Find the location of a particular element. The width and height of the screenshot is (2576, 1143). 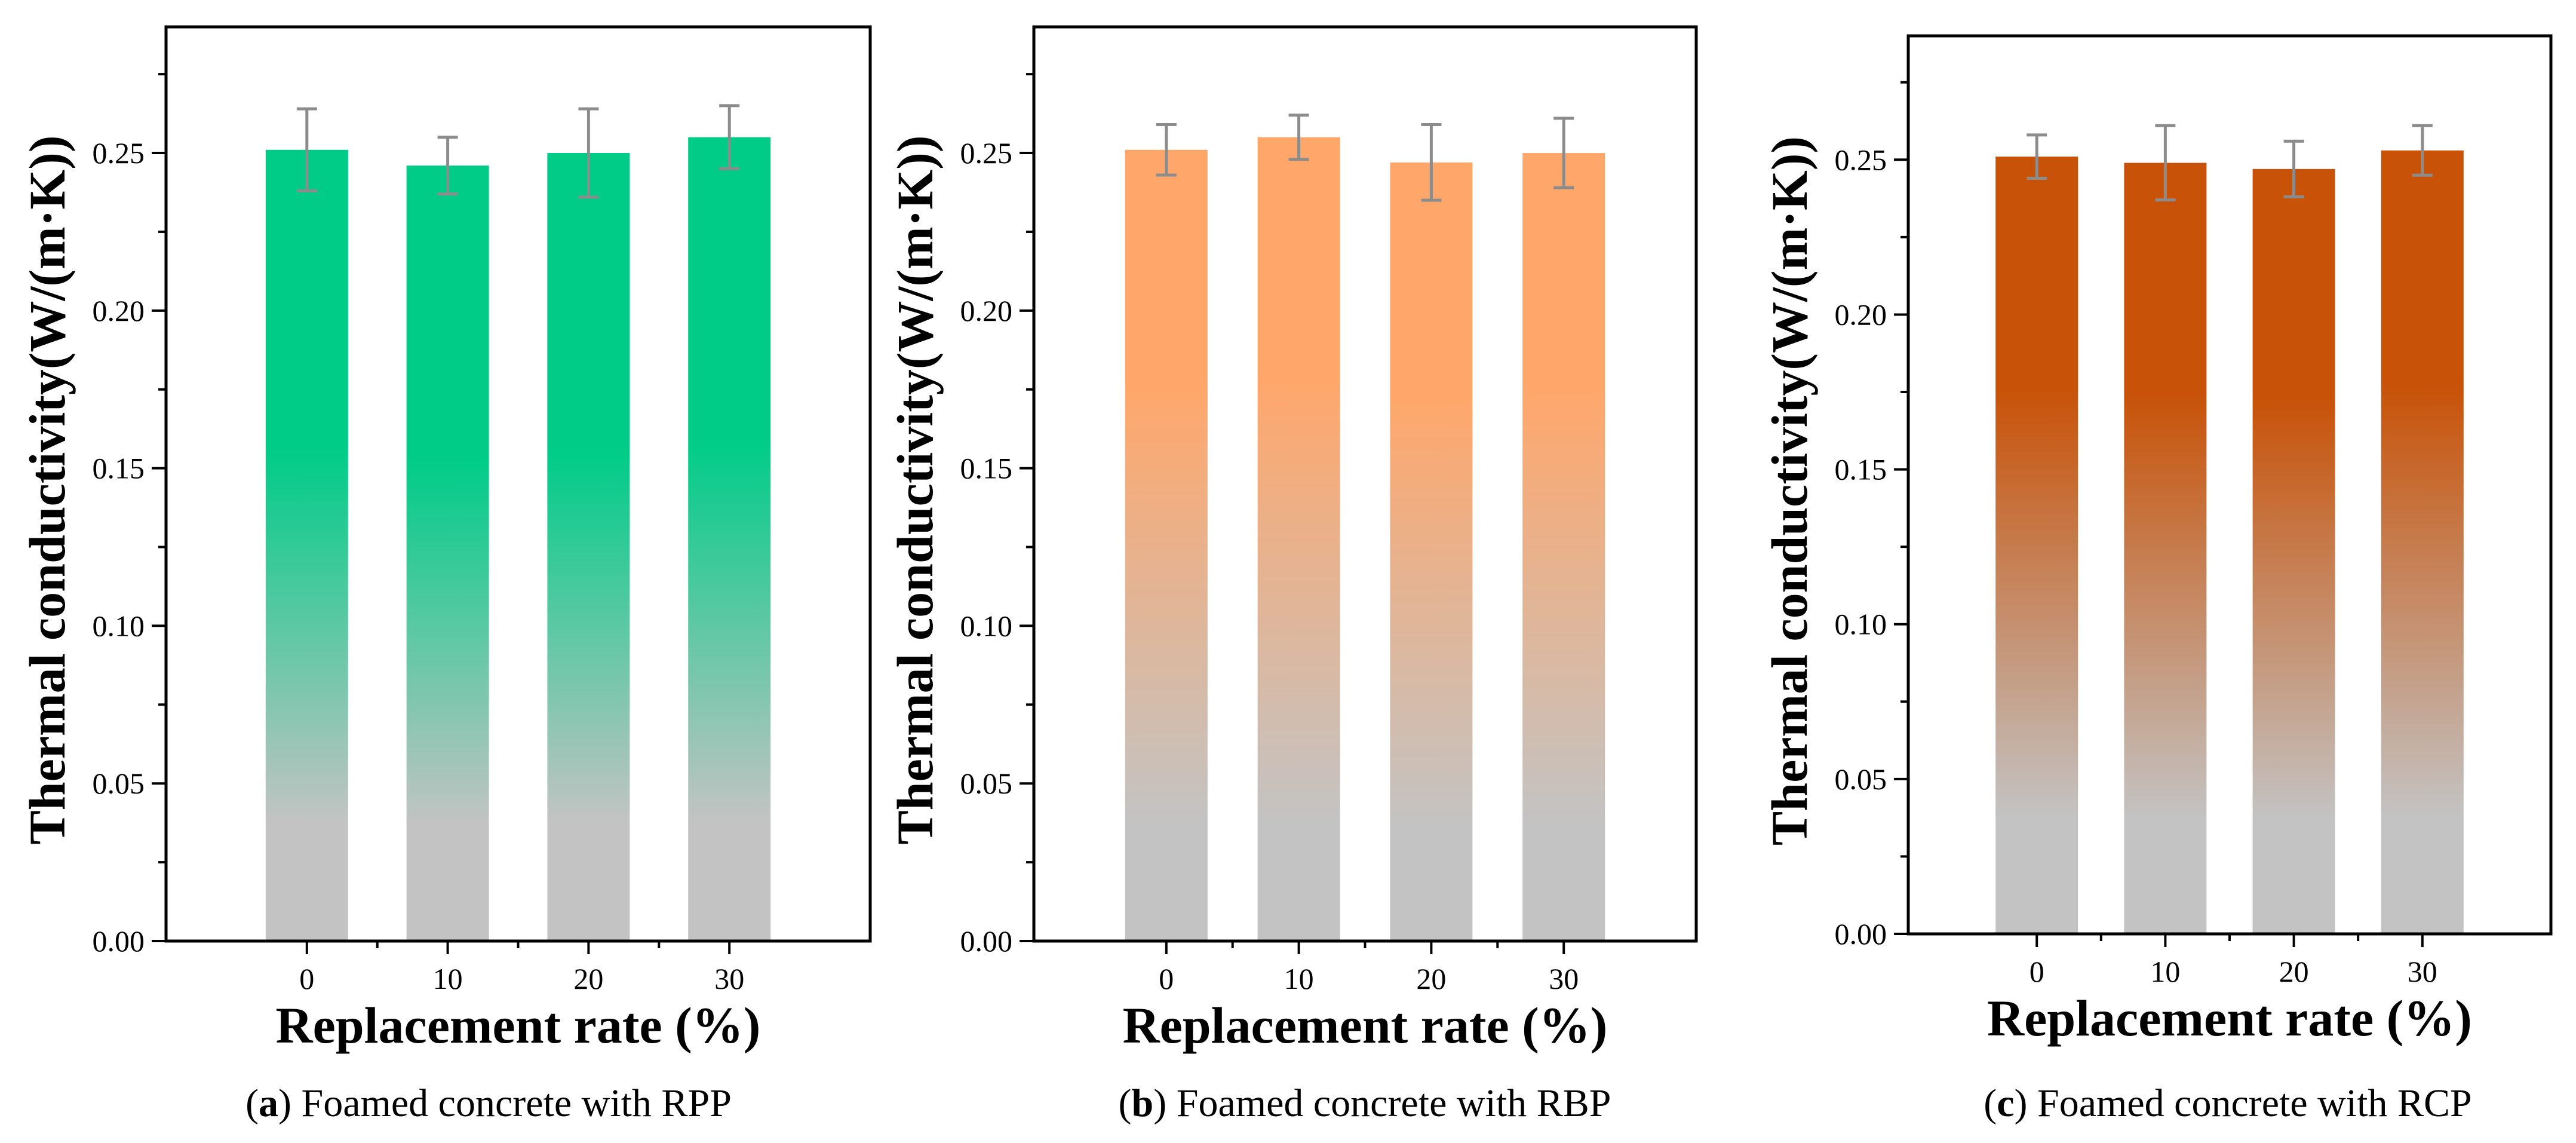

y-tick-label-a-2: 0.10 is located at coordinates (119, 625).